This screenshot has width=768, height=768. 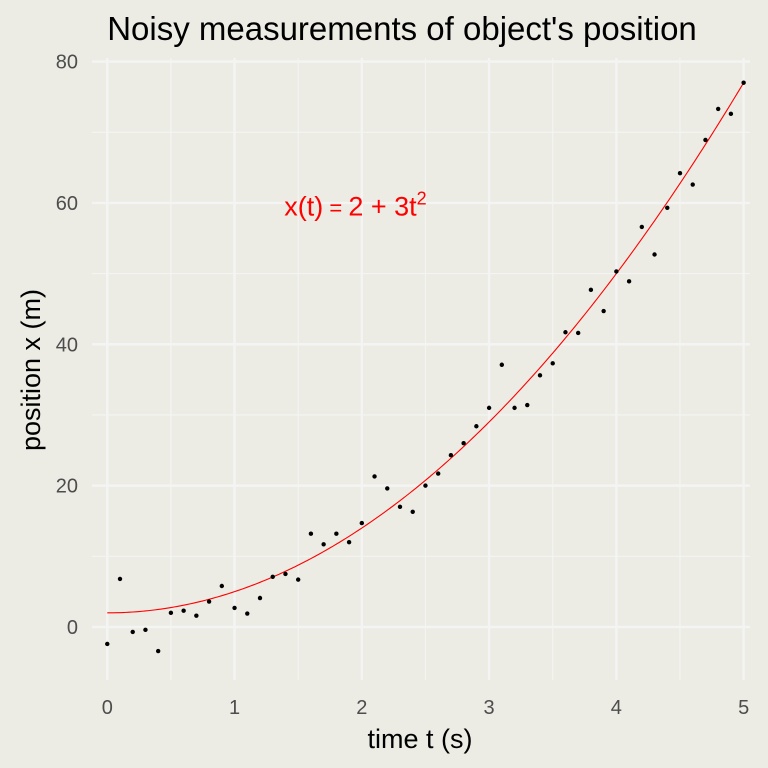 I want to click on x-tick-label: 5, so click(x=743, y=708).